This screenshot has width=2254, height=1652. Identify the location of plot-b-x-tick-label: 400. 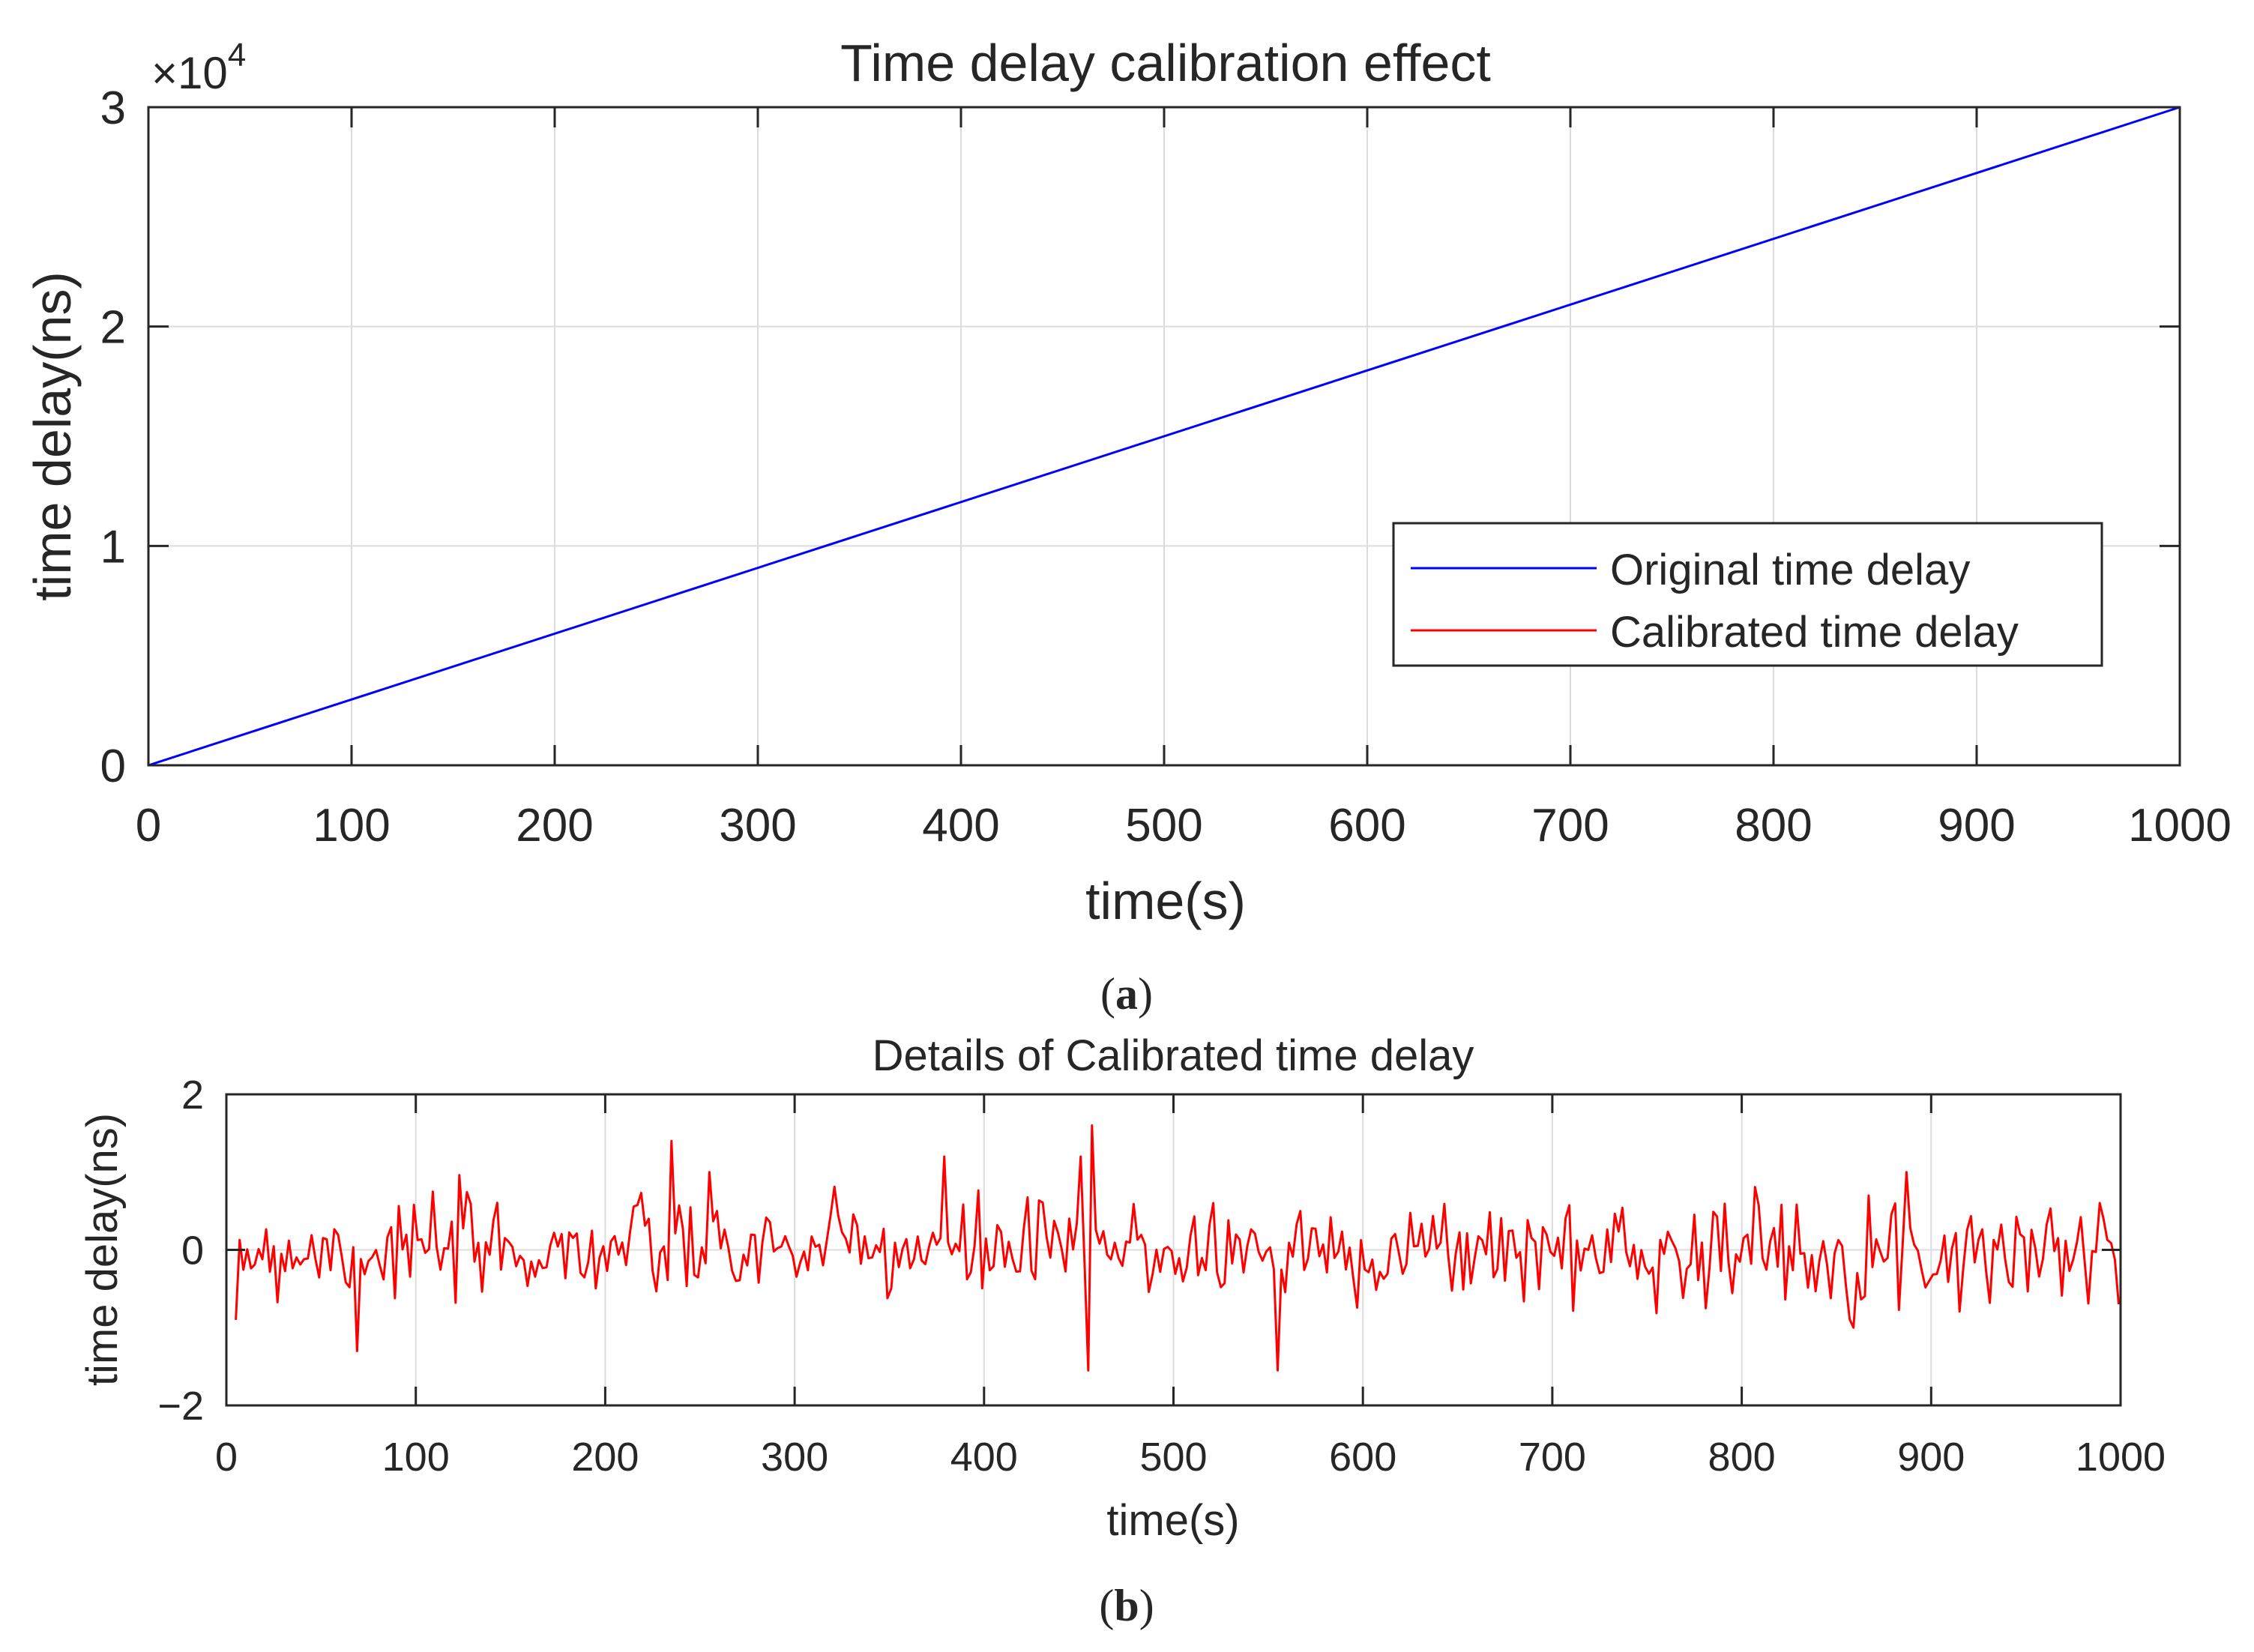
(984, 1457).